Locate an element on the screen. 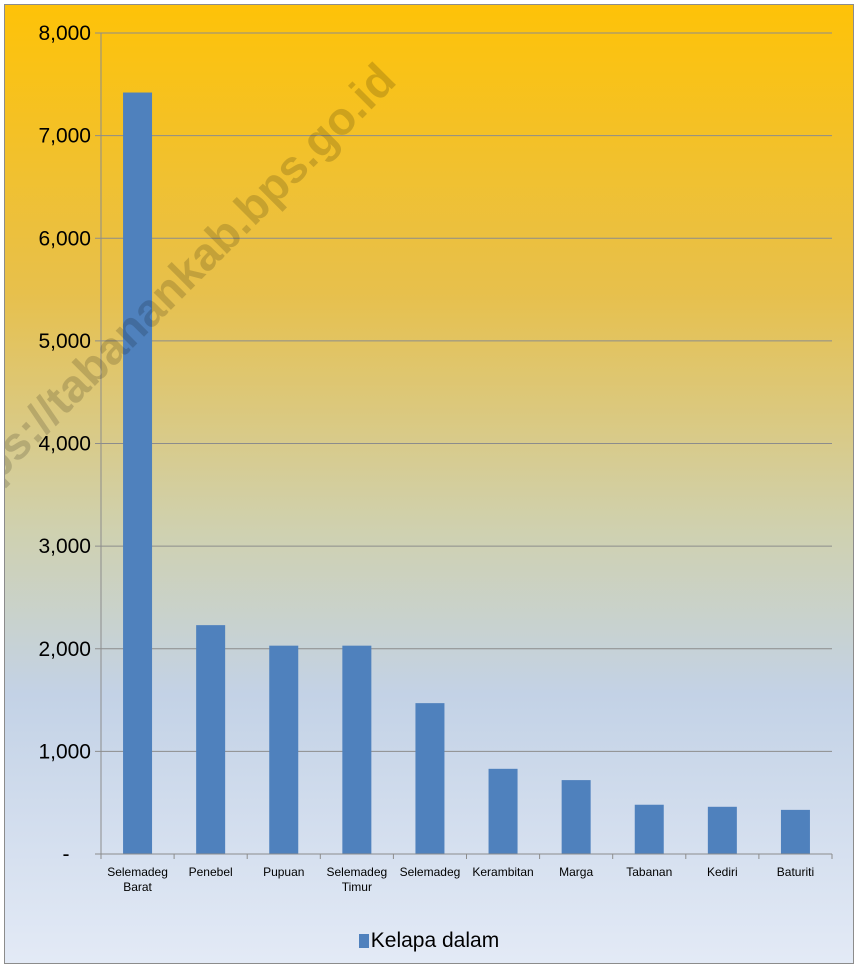 This screenshot has width=856, height=967. x-tick-label: Pupuan is located at coordinates (283, 872).